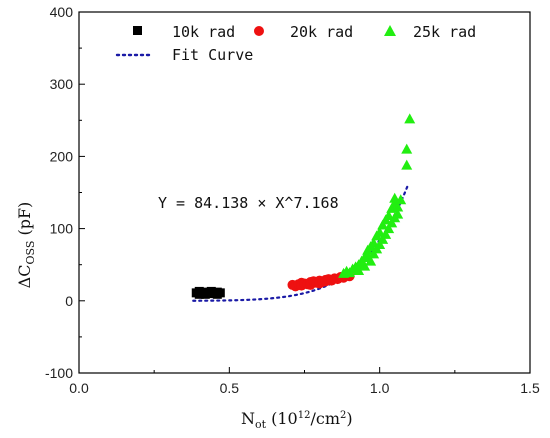 This screenshot has height=438, width=550. What do you see at coordinates (248, 203) in the screenshot?
I see `fit-equation: Y = 84.138 × X^7.168` at bounding box center [248, 203].